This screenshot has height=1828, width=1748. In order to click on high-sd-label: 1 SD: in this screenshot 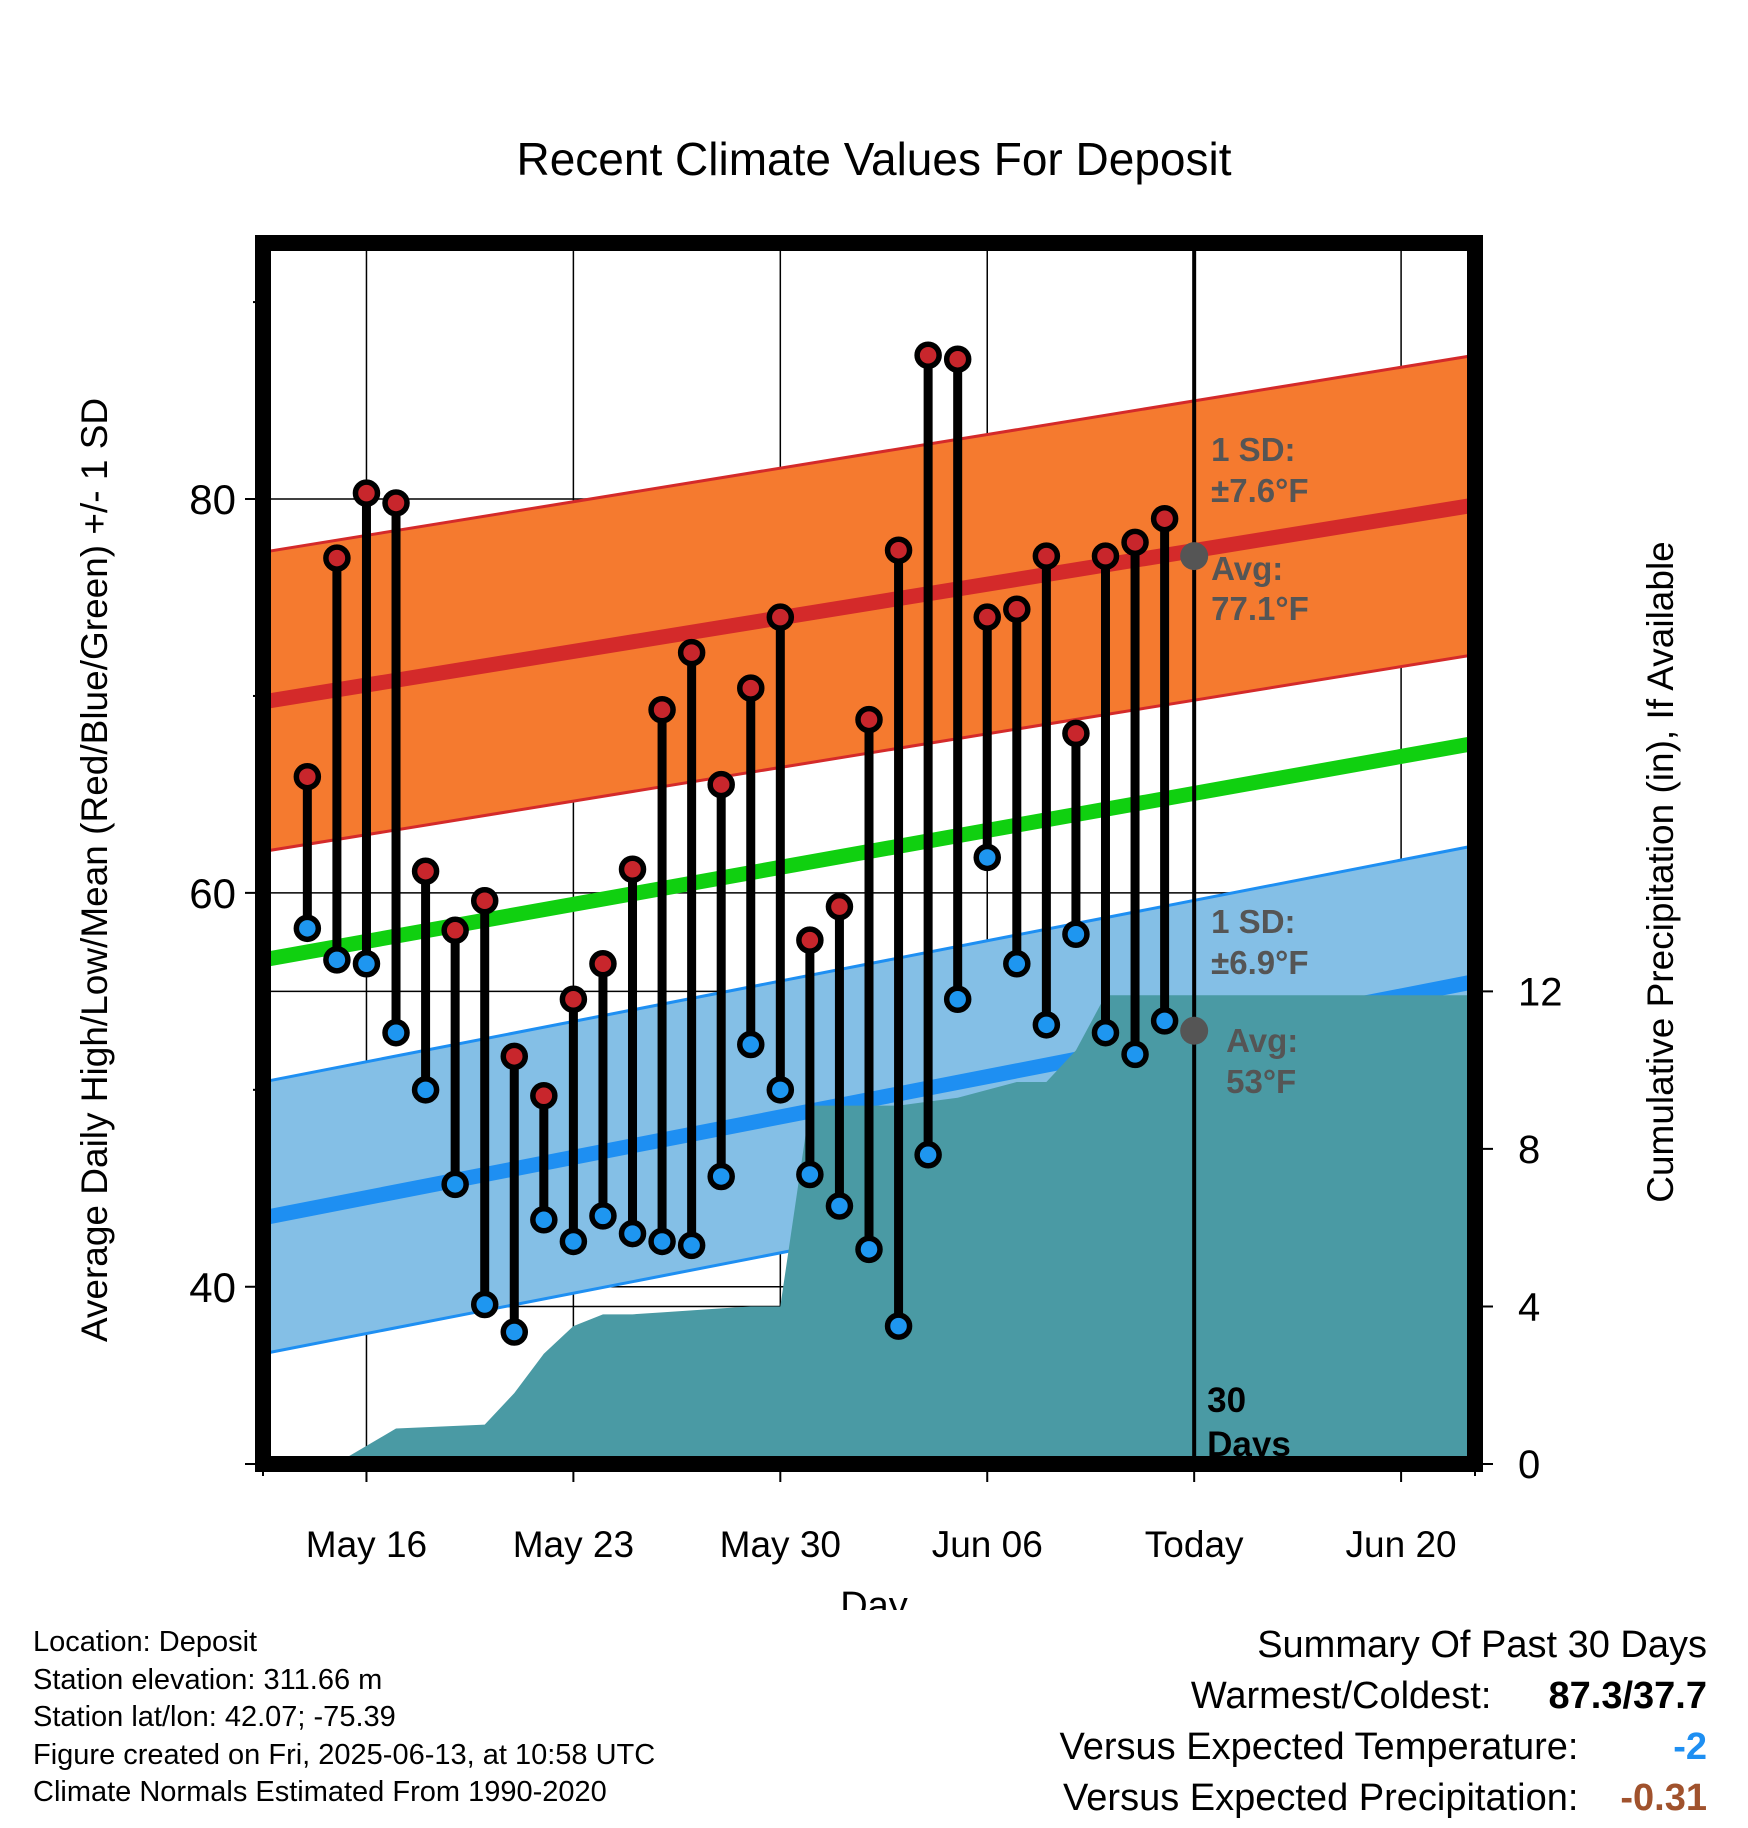, I will do `click(1253, 449)`.